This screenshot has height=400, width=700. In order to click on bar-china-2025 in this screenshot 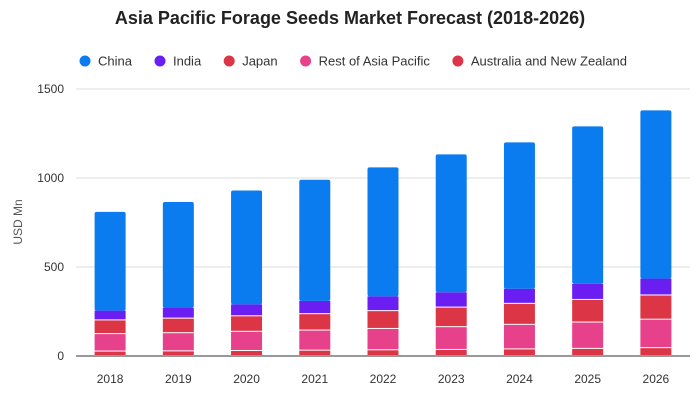, I will do `click(588, 205)`.